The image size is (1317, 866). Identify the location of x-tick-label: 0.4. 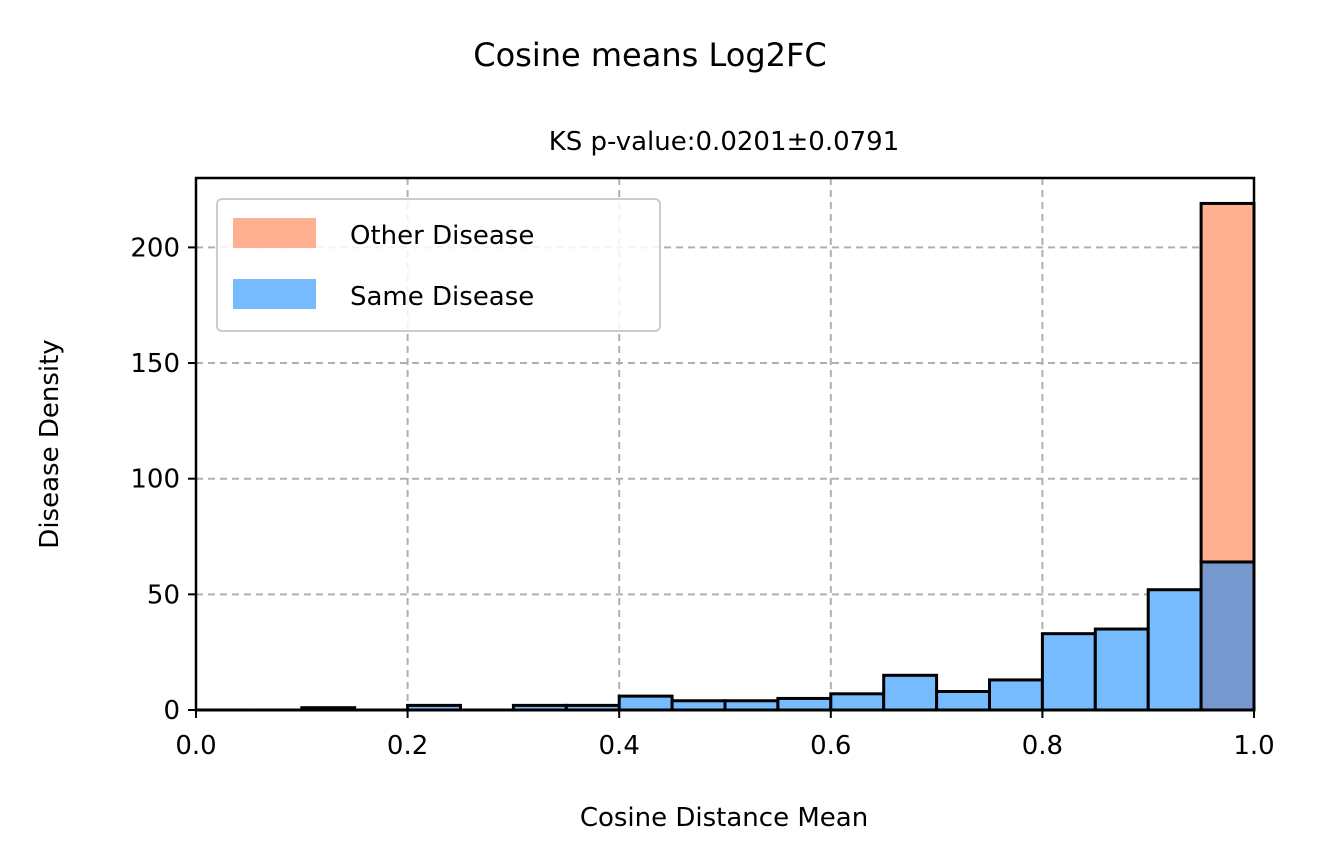
(619, 746).